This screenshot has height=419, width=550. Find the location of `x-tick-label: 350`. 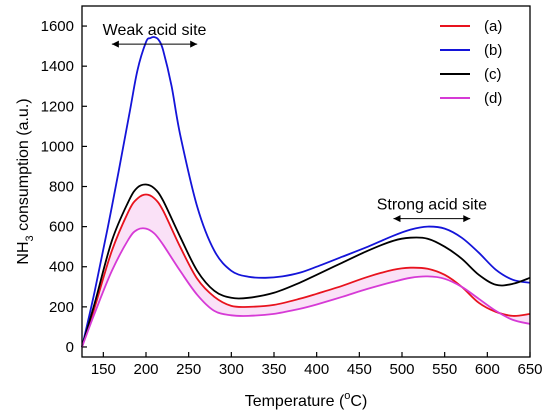

x-tick-label: 350 is located at coordinates (273, 369).